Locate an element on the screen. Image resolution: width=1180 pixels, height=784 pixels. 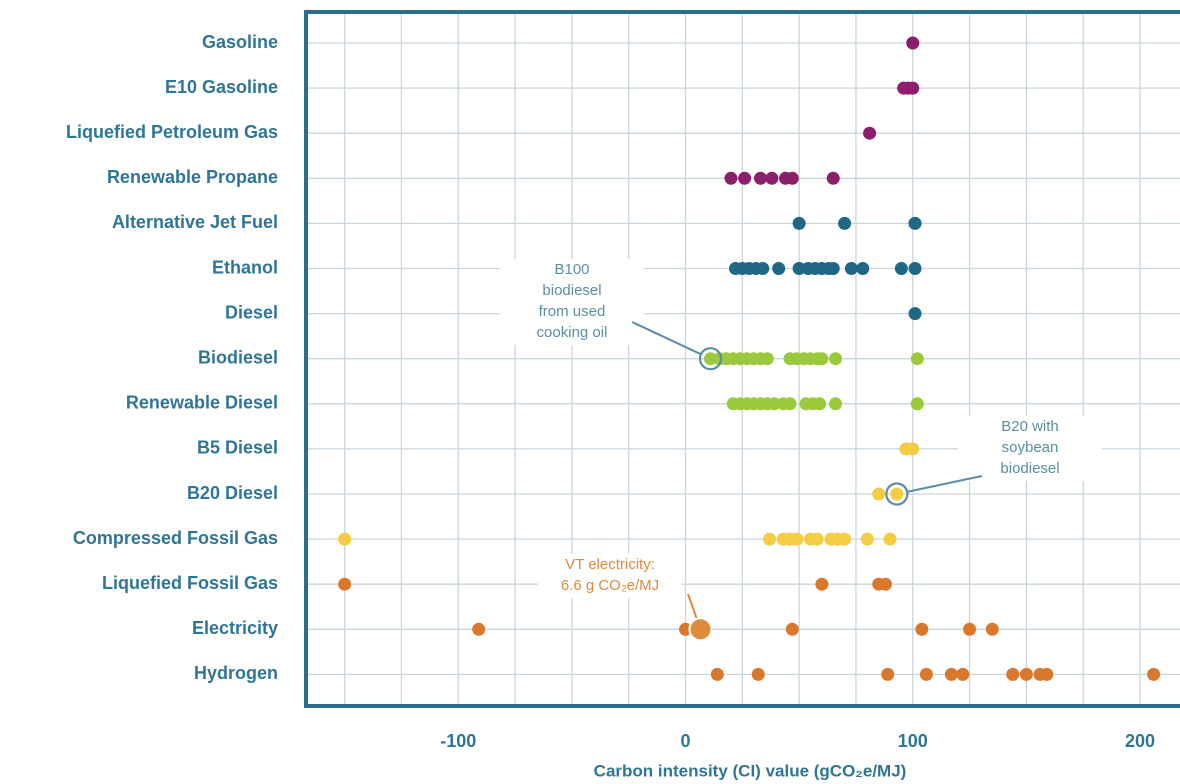
category-label: Liquefied Fossil Gas is located at coordinates (190, 583).